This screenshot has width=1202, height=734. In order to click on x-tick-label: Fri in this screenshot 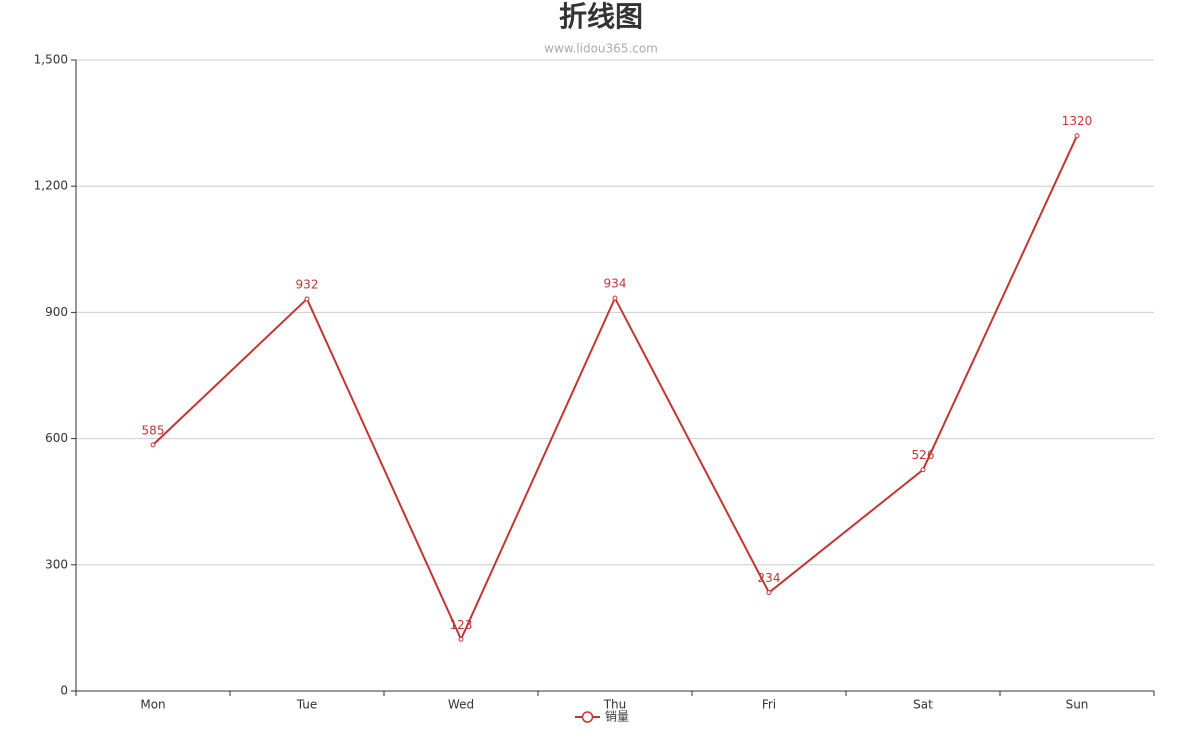, I will do `click(769, 705)`.